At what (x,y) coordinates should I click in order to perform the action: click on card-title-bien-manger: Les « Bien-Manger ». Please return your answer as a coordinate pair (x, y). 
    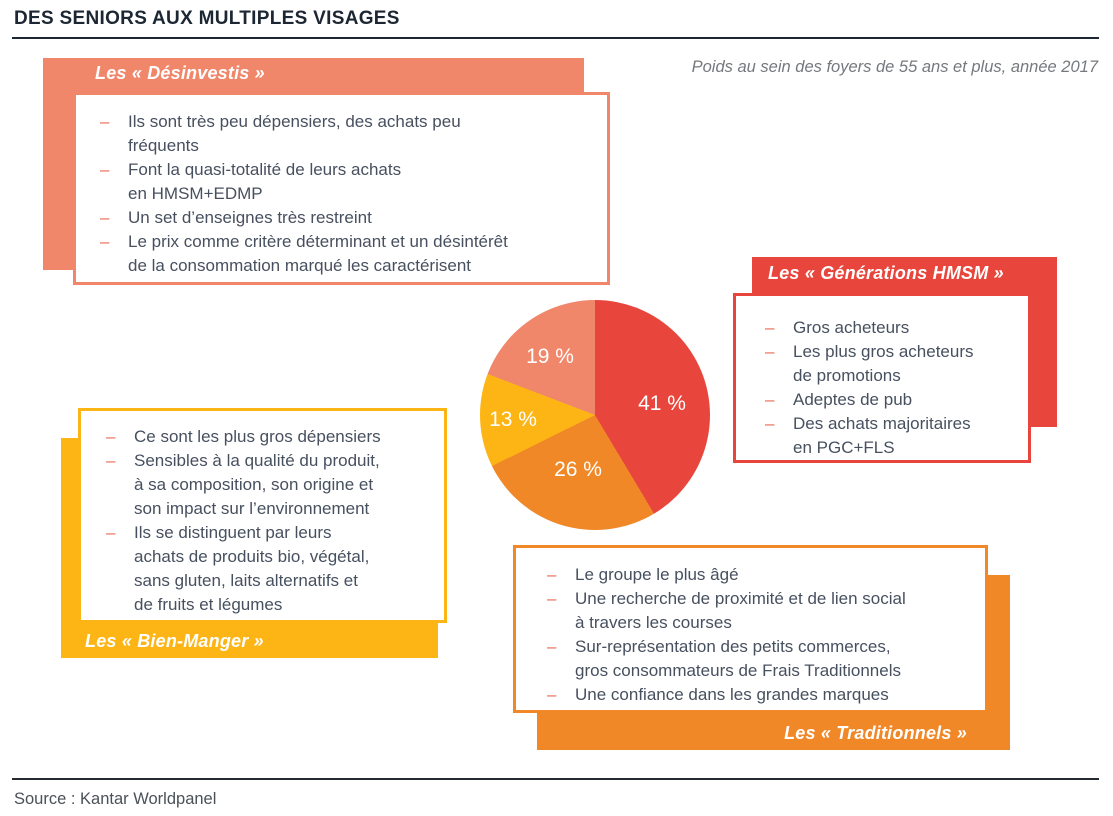
    Looking at the image, I should click on (174, 641).